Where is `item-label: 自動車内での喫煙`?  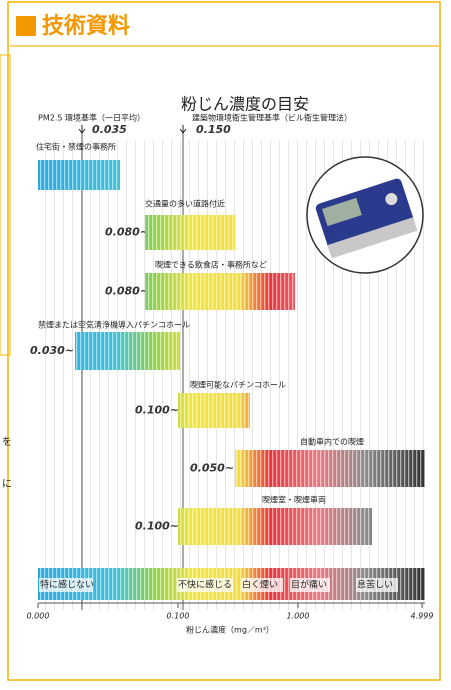 item-label: 自動車内での喫煙 is located at coordinates (332, 442).